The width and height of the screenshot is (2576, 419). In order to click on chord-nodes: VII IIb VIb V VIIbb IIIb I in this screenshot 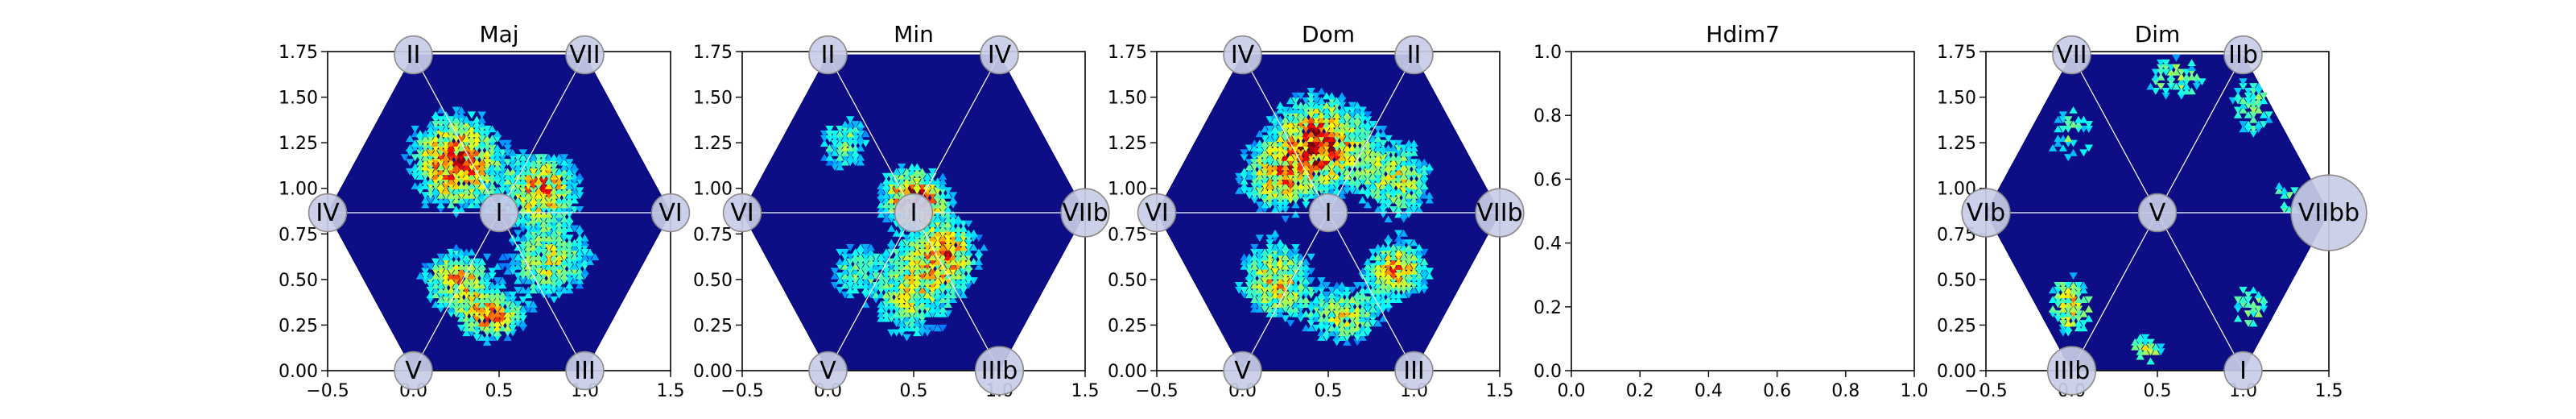, I will do `click(2164, 215)`.